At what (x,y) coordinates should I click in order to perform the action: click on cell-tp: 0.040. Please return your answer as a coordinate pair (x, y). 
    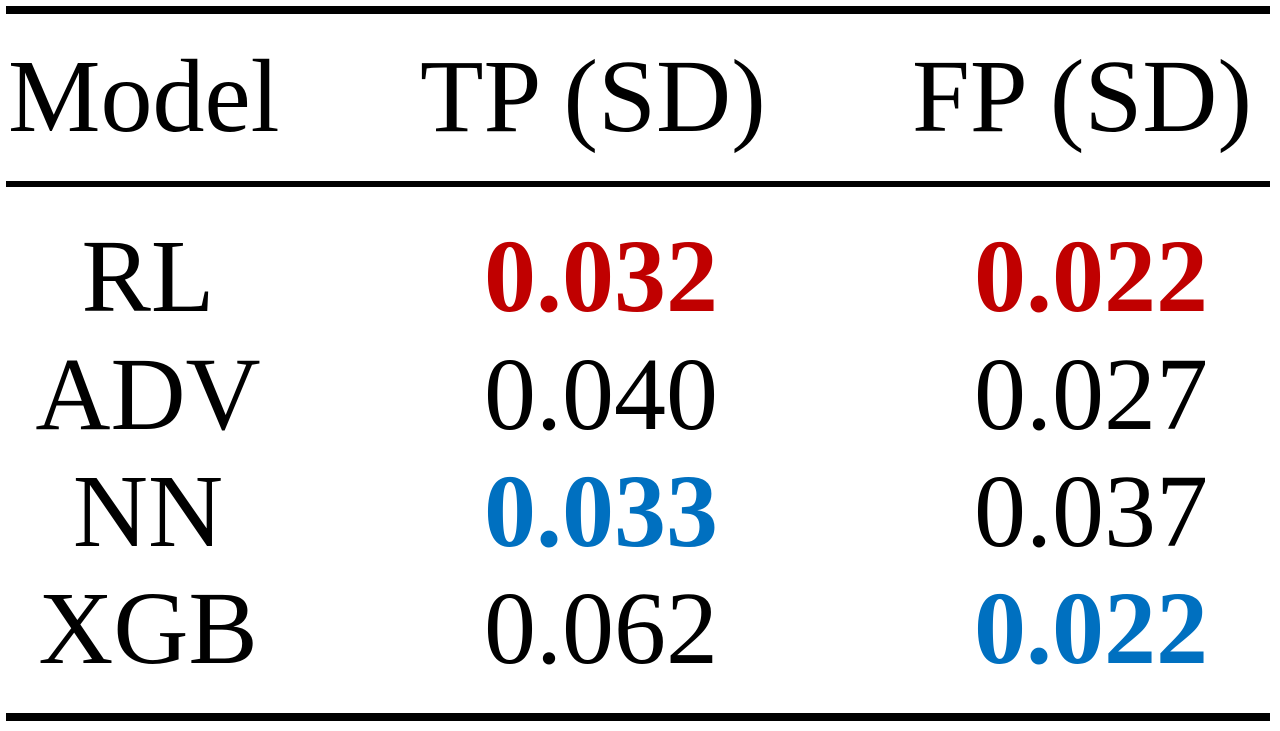
    Looking at the image, I should click on (601, 394).